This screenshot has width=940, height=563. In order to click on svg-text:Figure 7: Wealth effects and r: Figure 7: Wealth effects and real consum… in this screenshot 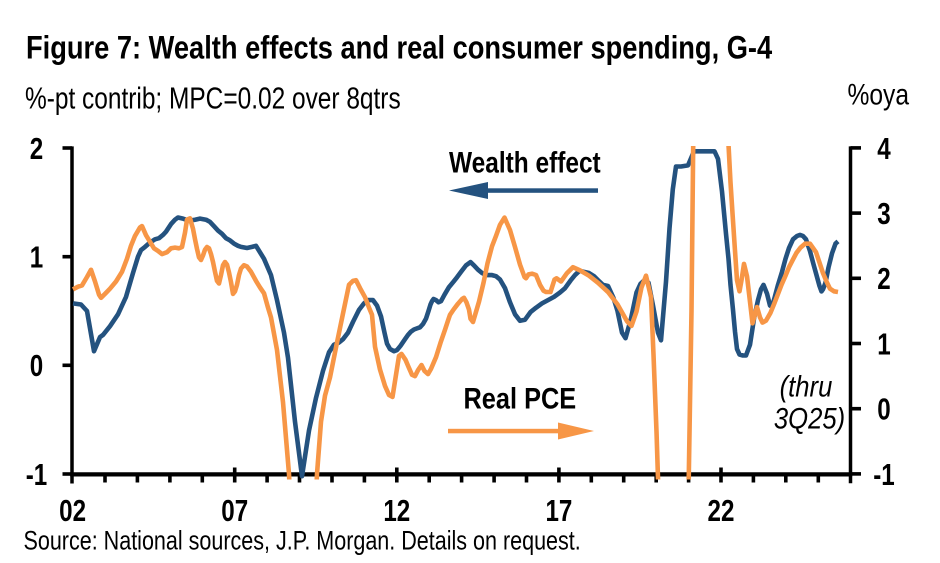, I will do `click(399, 48)`.